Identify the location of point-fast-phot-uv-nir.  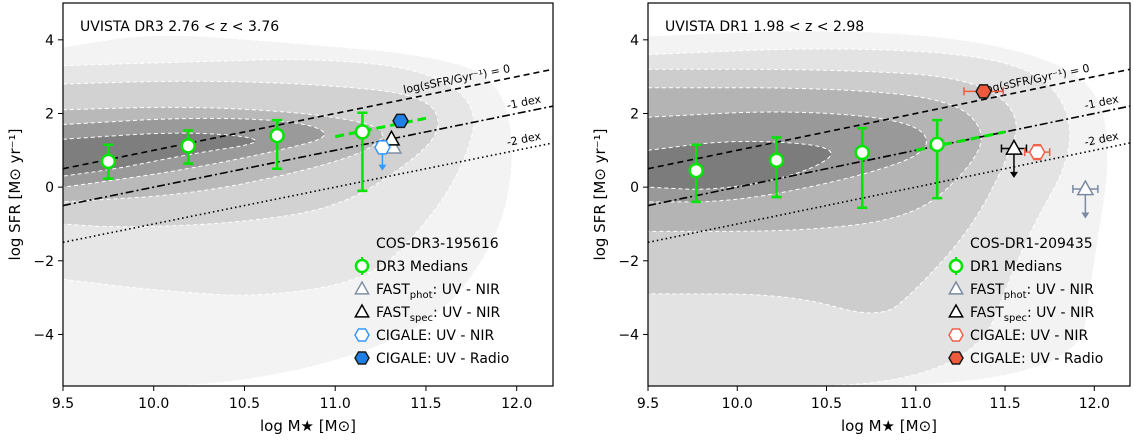
(1085, 187).